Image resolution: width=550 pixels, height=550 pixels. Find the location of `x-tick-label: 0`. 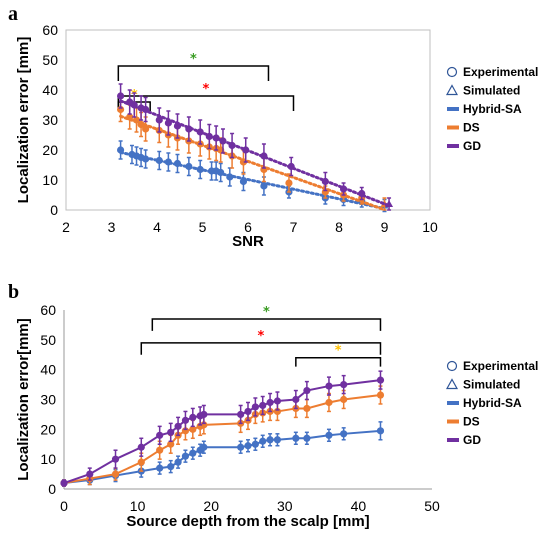

x-tick-label: 0 is located at coordinates (64, 506).